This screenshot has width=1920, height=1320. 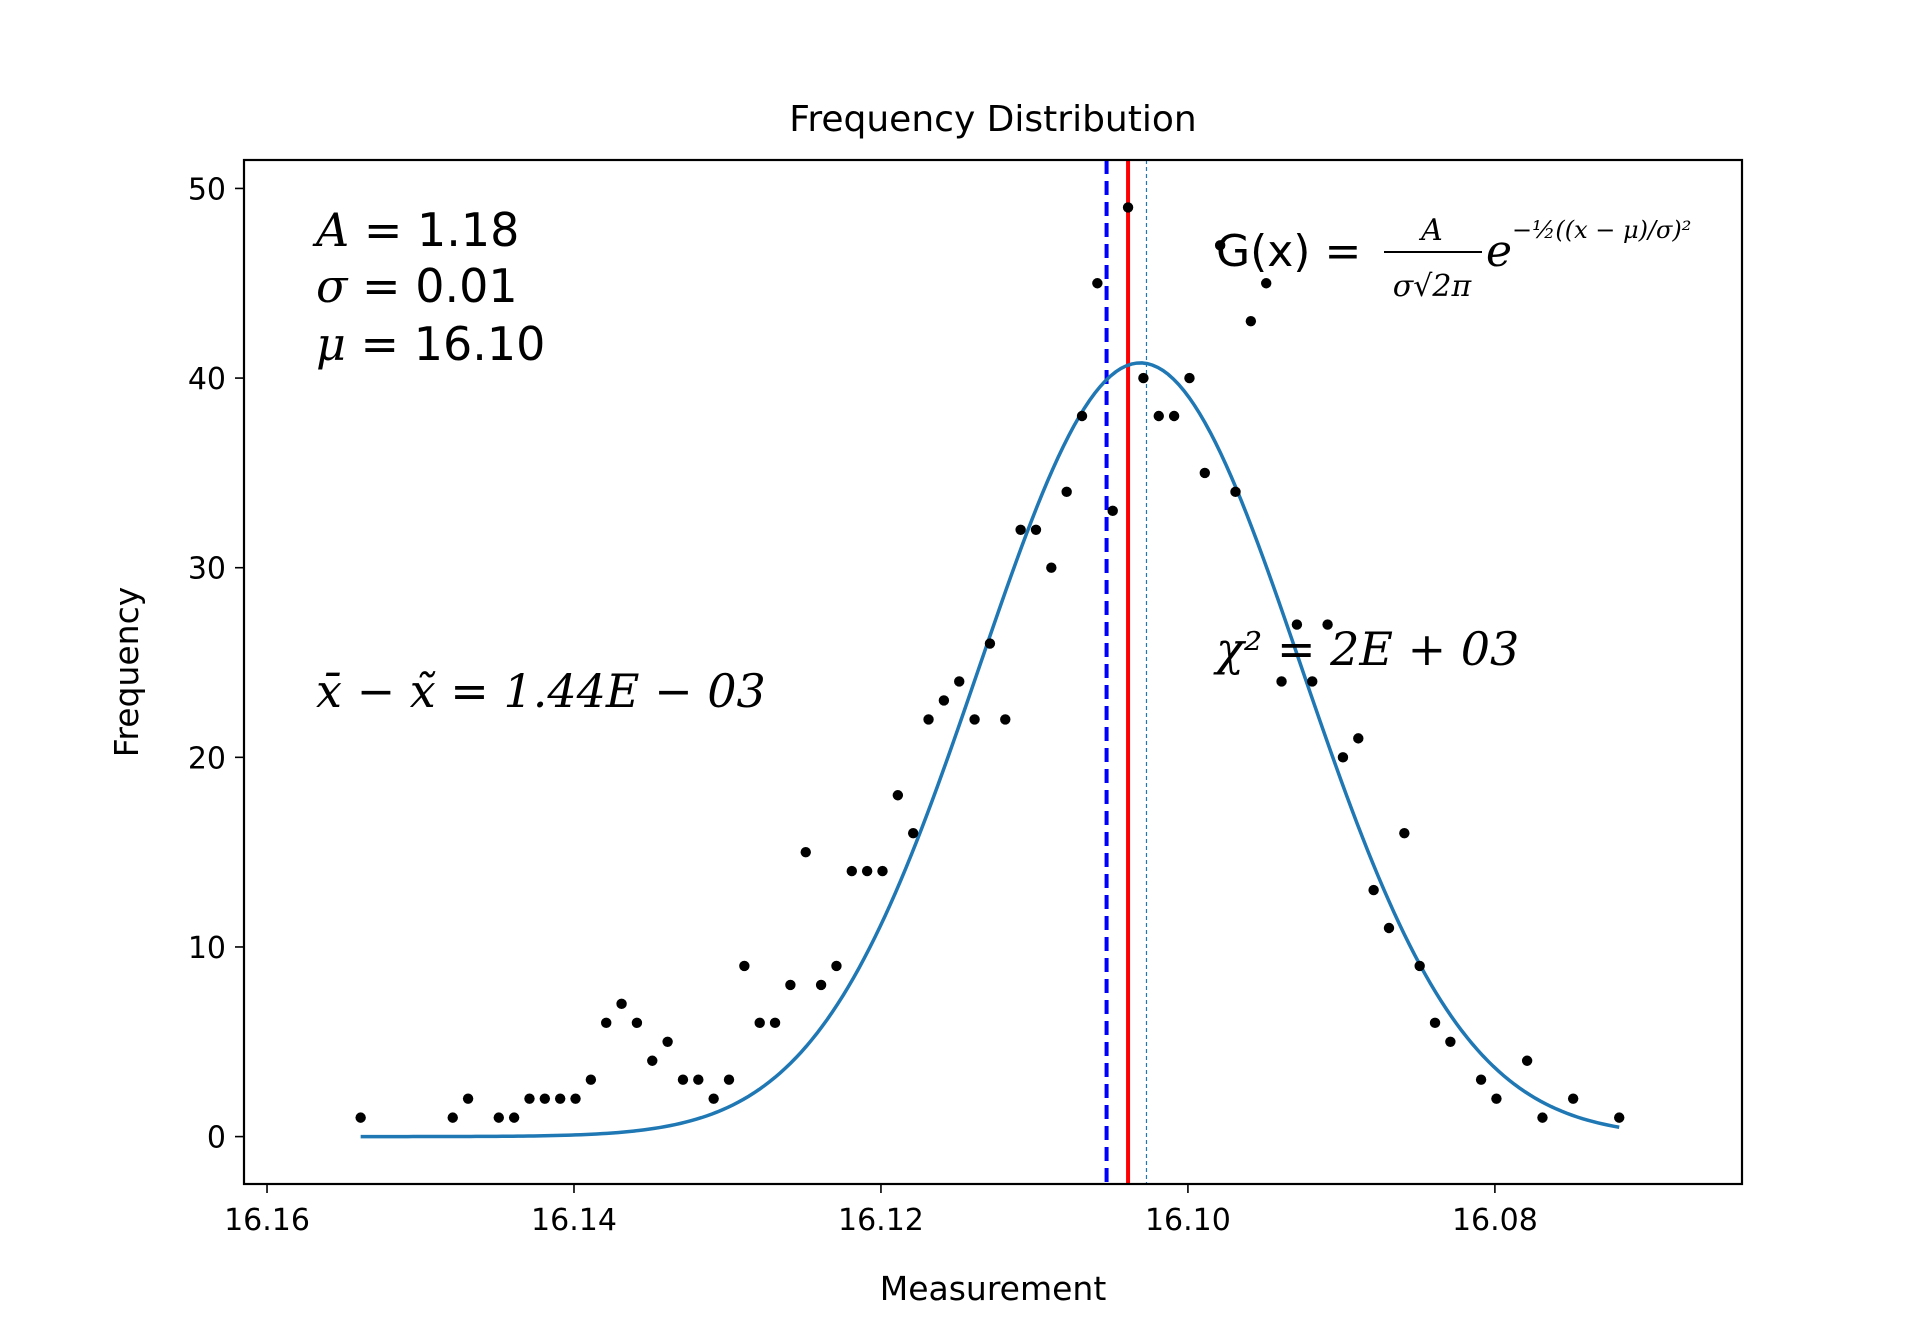 I want to click on x-tick-label: 16.14, so click(x=574, y=1220).